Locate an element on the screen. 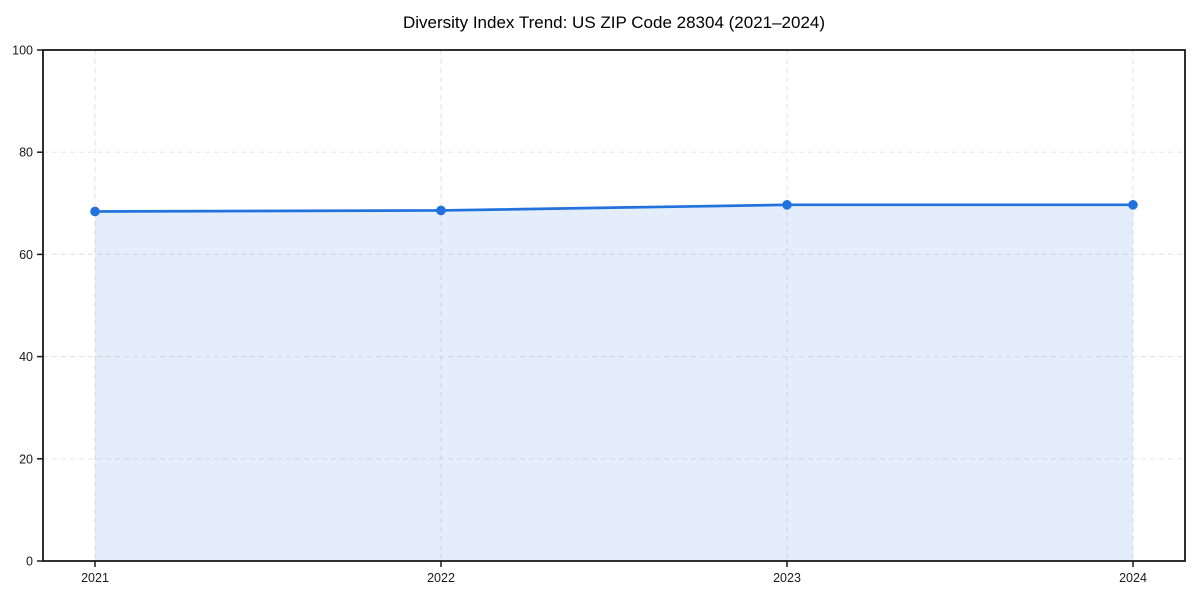 The width and height of the screenshot is (1200, 600). x-tick-label: 2023 is located at coordinates (787, 578).